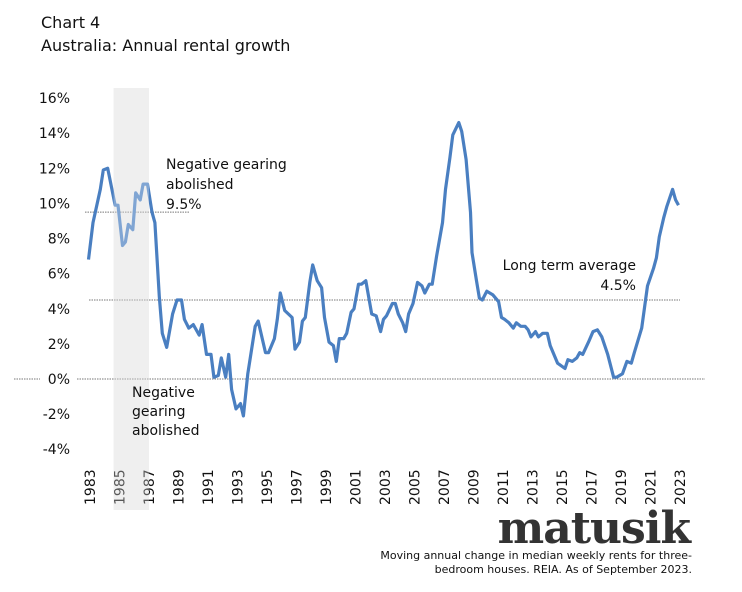 This screenshot has height=592, width=742. I want to click on x-tick-label: 1987, so click(150, 487).